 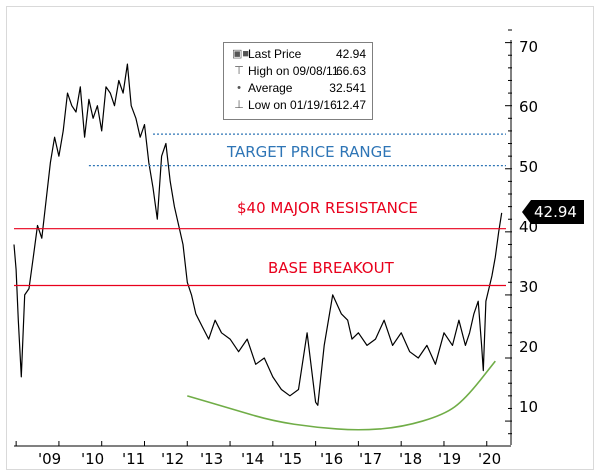 What do you see at coordinates (371, 459) in the screenshot?
I see `x-tick-label: '17` at bounding box center [371, 459].